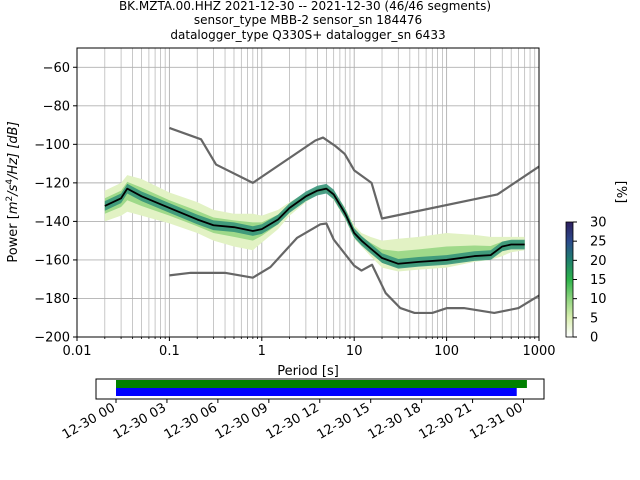  I want to click on noise-model-high-line, so click(354, 173).